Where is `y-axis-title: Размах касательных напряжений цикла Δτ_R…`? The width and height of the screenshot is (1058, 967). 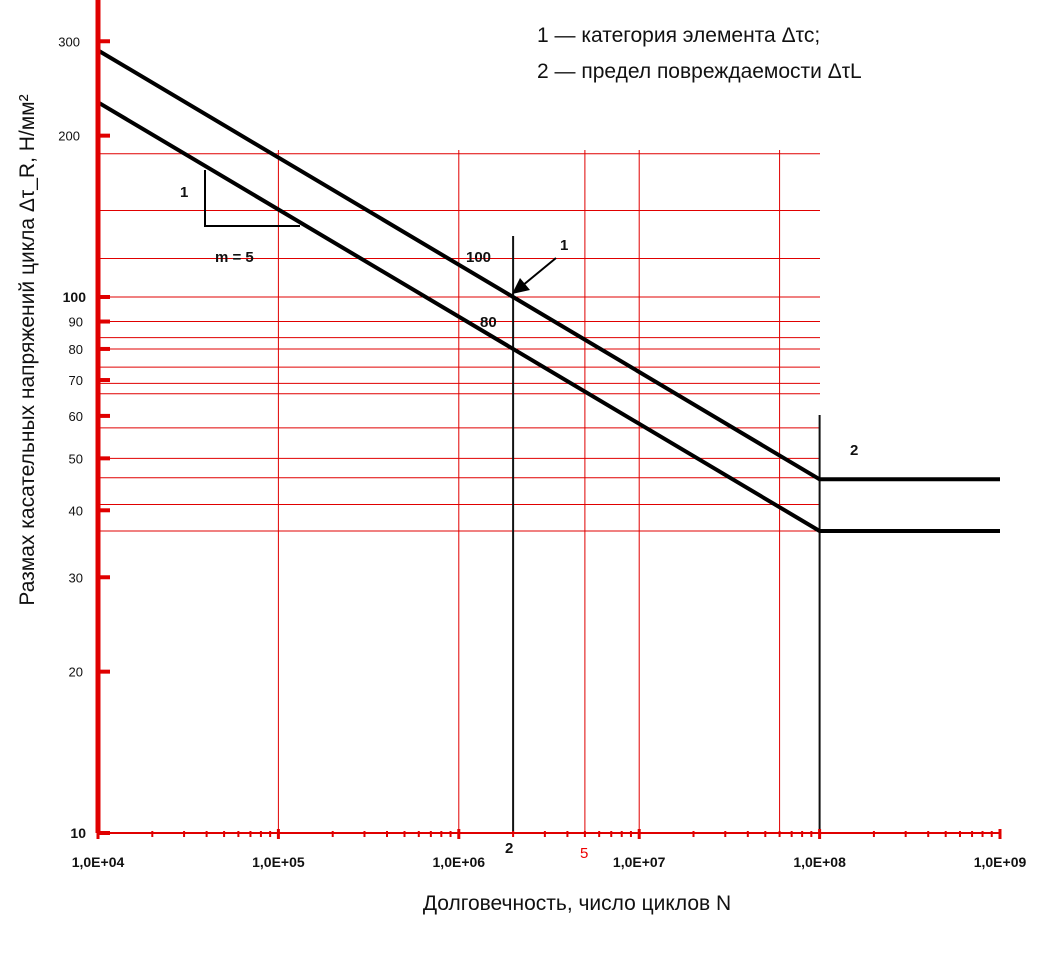
y-axis-title: Размах касательных напряжений цикла Δτ_R… is located at coordinates (27, 349).